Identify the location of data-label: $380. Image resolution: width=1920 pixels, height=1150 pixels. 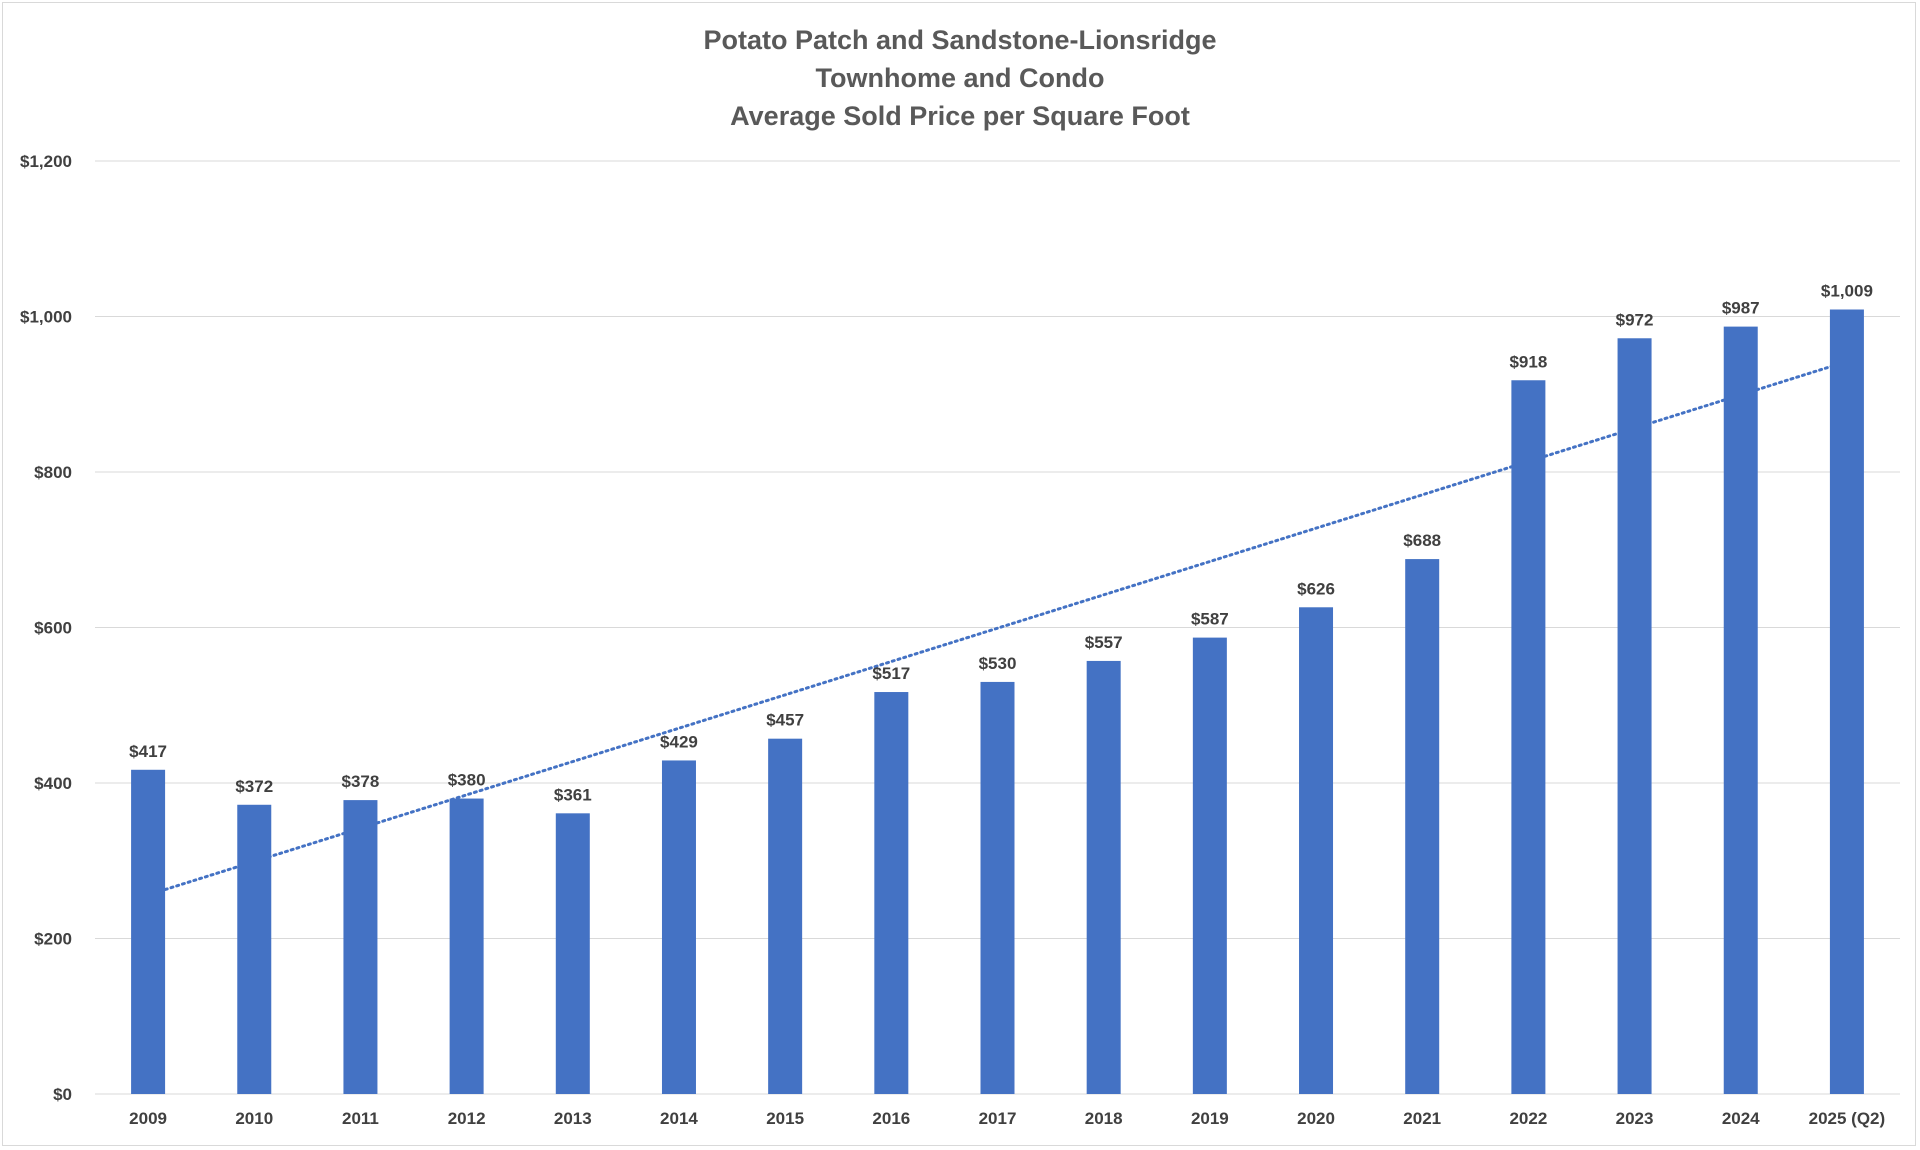
(467, 780).